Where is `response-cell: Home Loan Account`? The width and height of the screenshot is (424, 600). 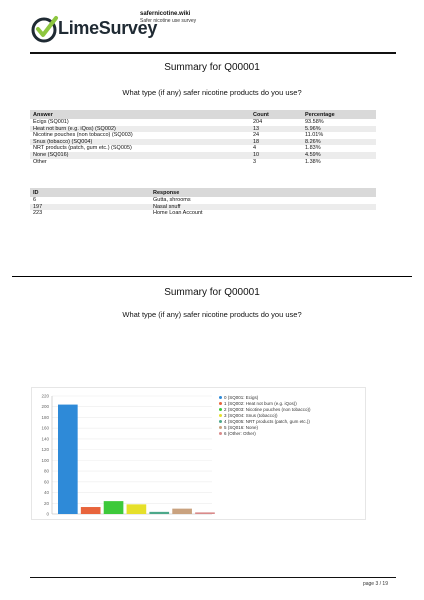
response-cell: Home Loan Account is located at coordinates (178, 213).